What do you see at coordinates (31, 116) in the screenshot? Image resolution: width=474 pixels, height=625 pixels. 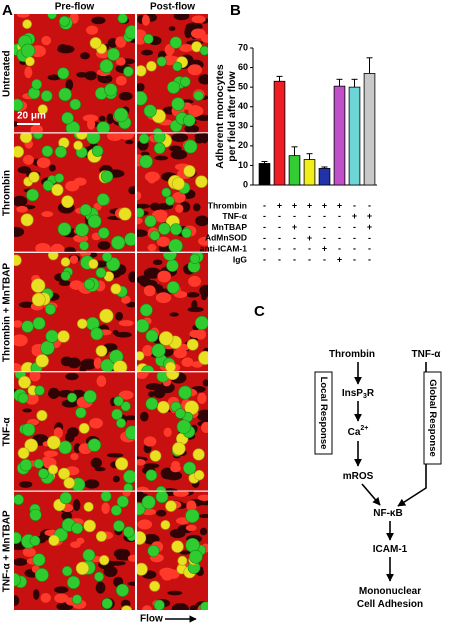 I see `scale-bar-label: 20 μm` at bounding box center [31, 116].